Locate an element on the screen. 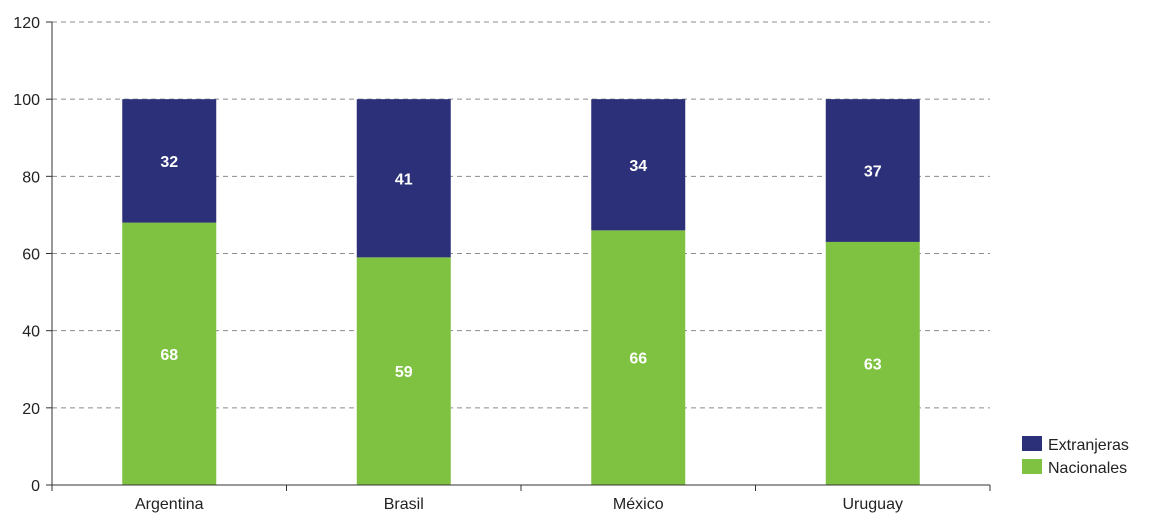  data-label: 59 is located at coordinates (404, 372).